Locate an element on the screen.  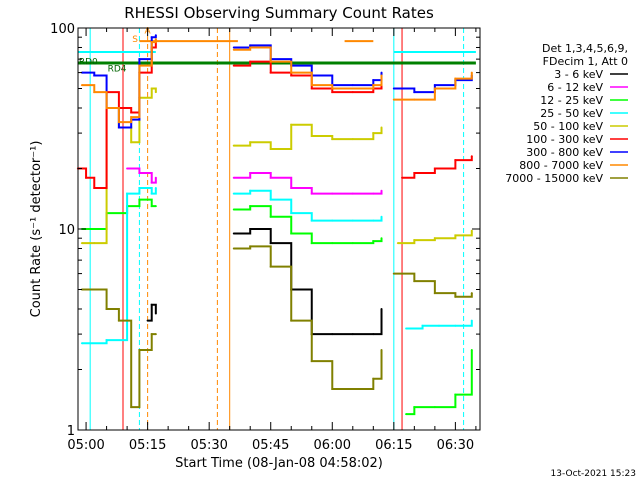
series-line-7000-15000kev is located at coordinates (308, 317).